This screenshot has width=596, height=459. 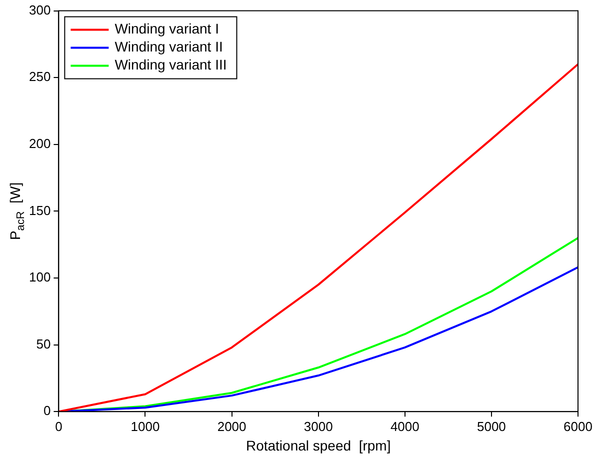 I want to click on y-tick-label: 150, so click(x=39, y=210).